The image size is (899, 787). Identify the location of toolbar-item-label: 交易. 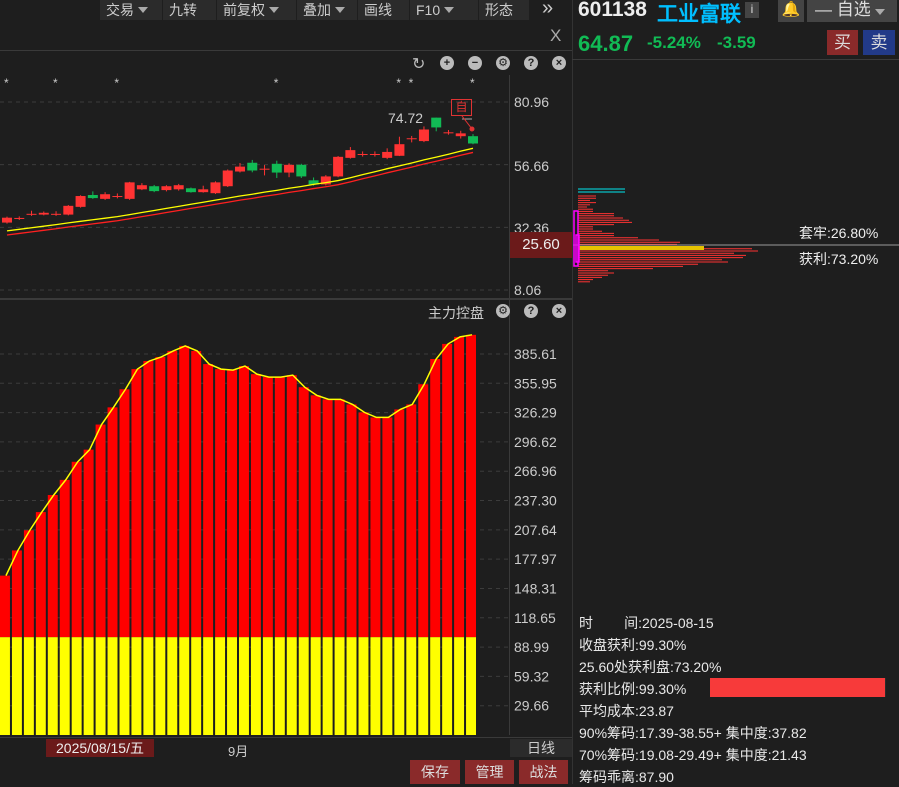
(120, 10).